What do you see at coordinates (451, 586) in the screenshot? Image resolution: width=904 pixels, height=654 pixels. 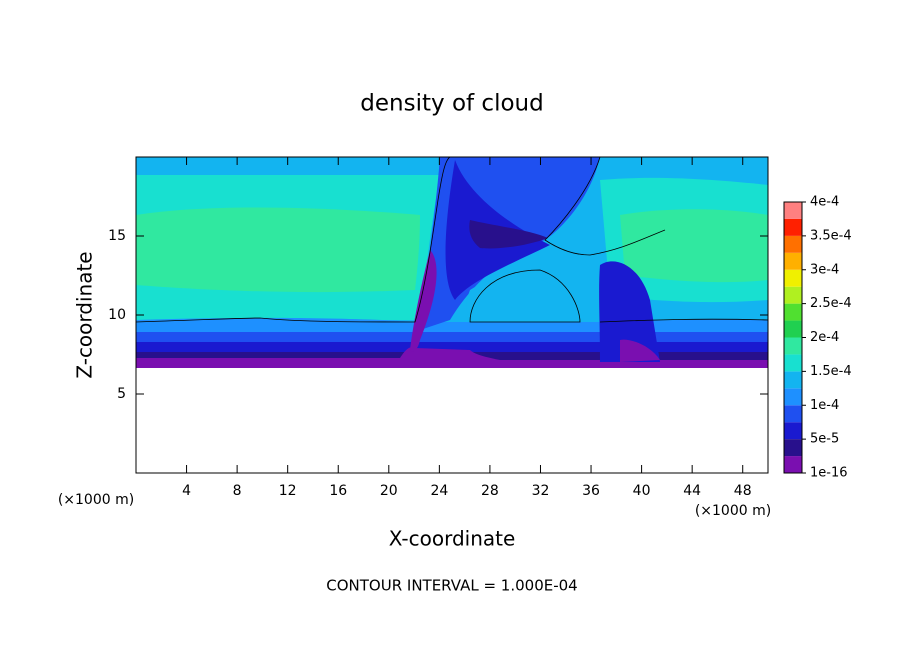 I see `footer: CONTOUR INTERVAL = 1.000E-04` at bounding box center [451, 586].